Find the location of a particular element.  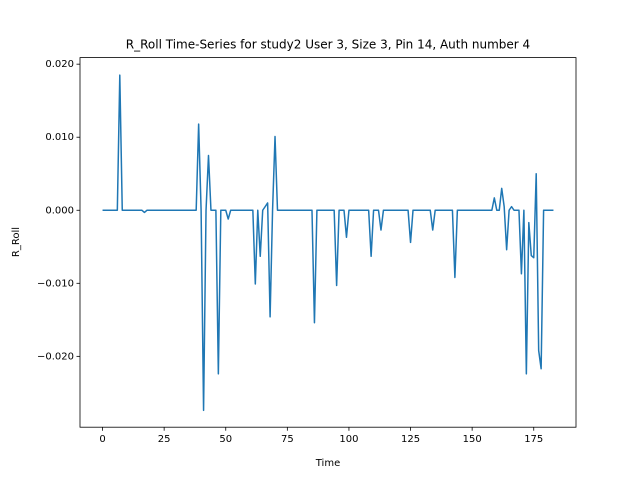

x-tick-label: 0 is located at coordinates (102, 439).